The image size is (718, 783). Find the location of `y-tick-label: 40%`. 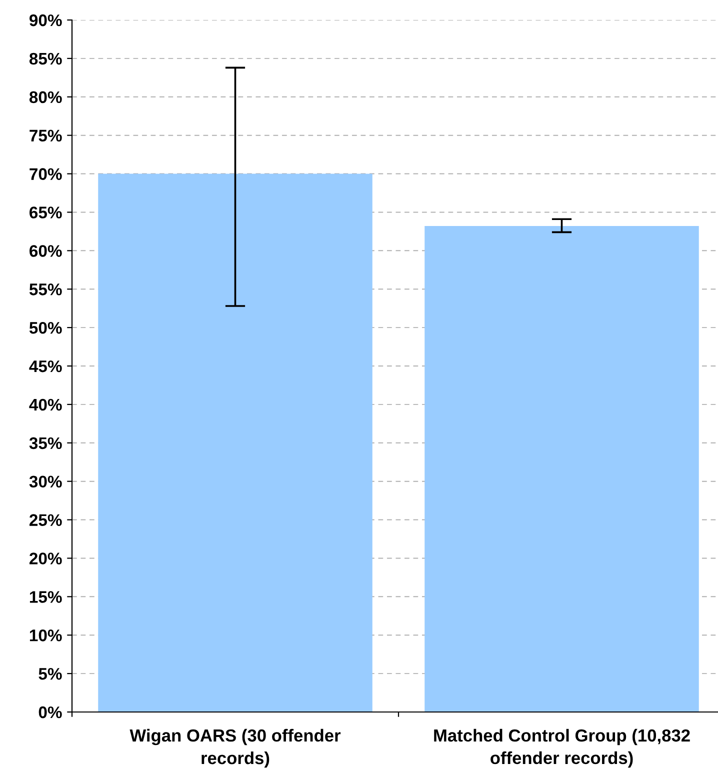

y-tick-label: 40% is located at coordinates (45, 404).